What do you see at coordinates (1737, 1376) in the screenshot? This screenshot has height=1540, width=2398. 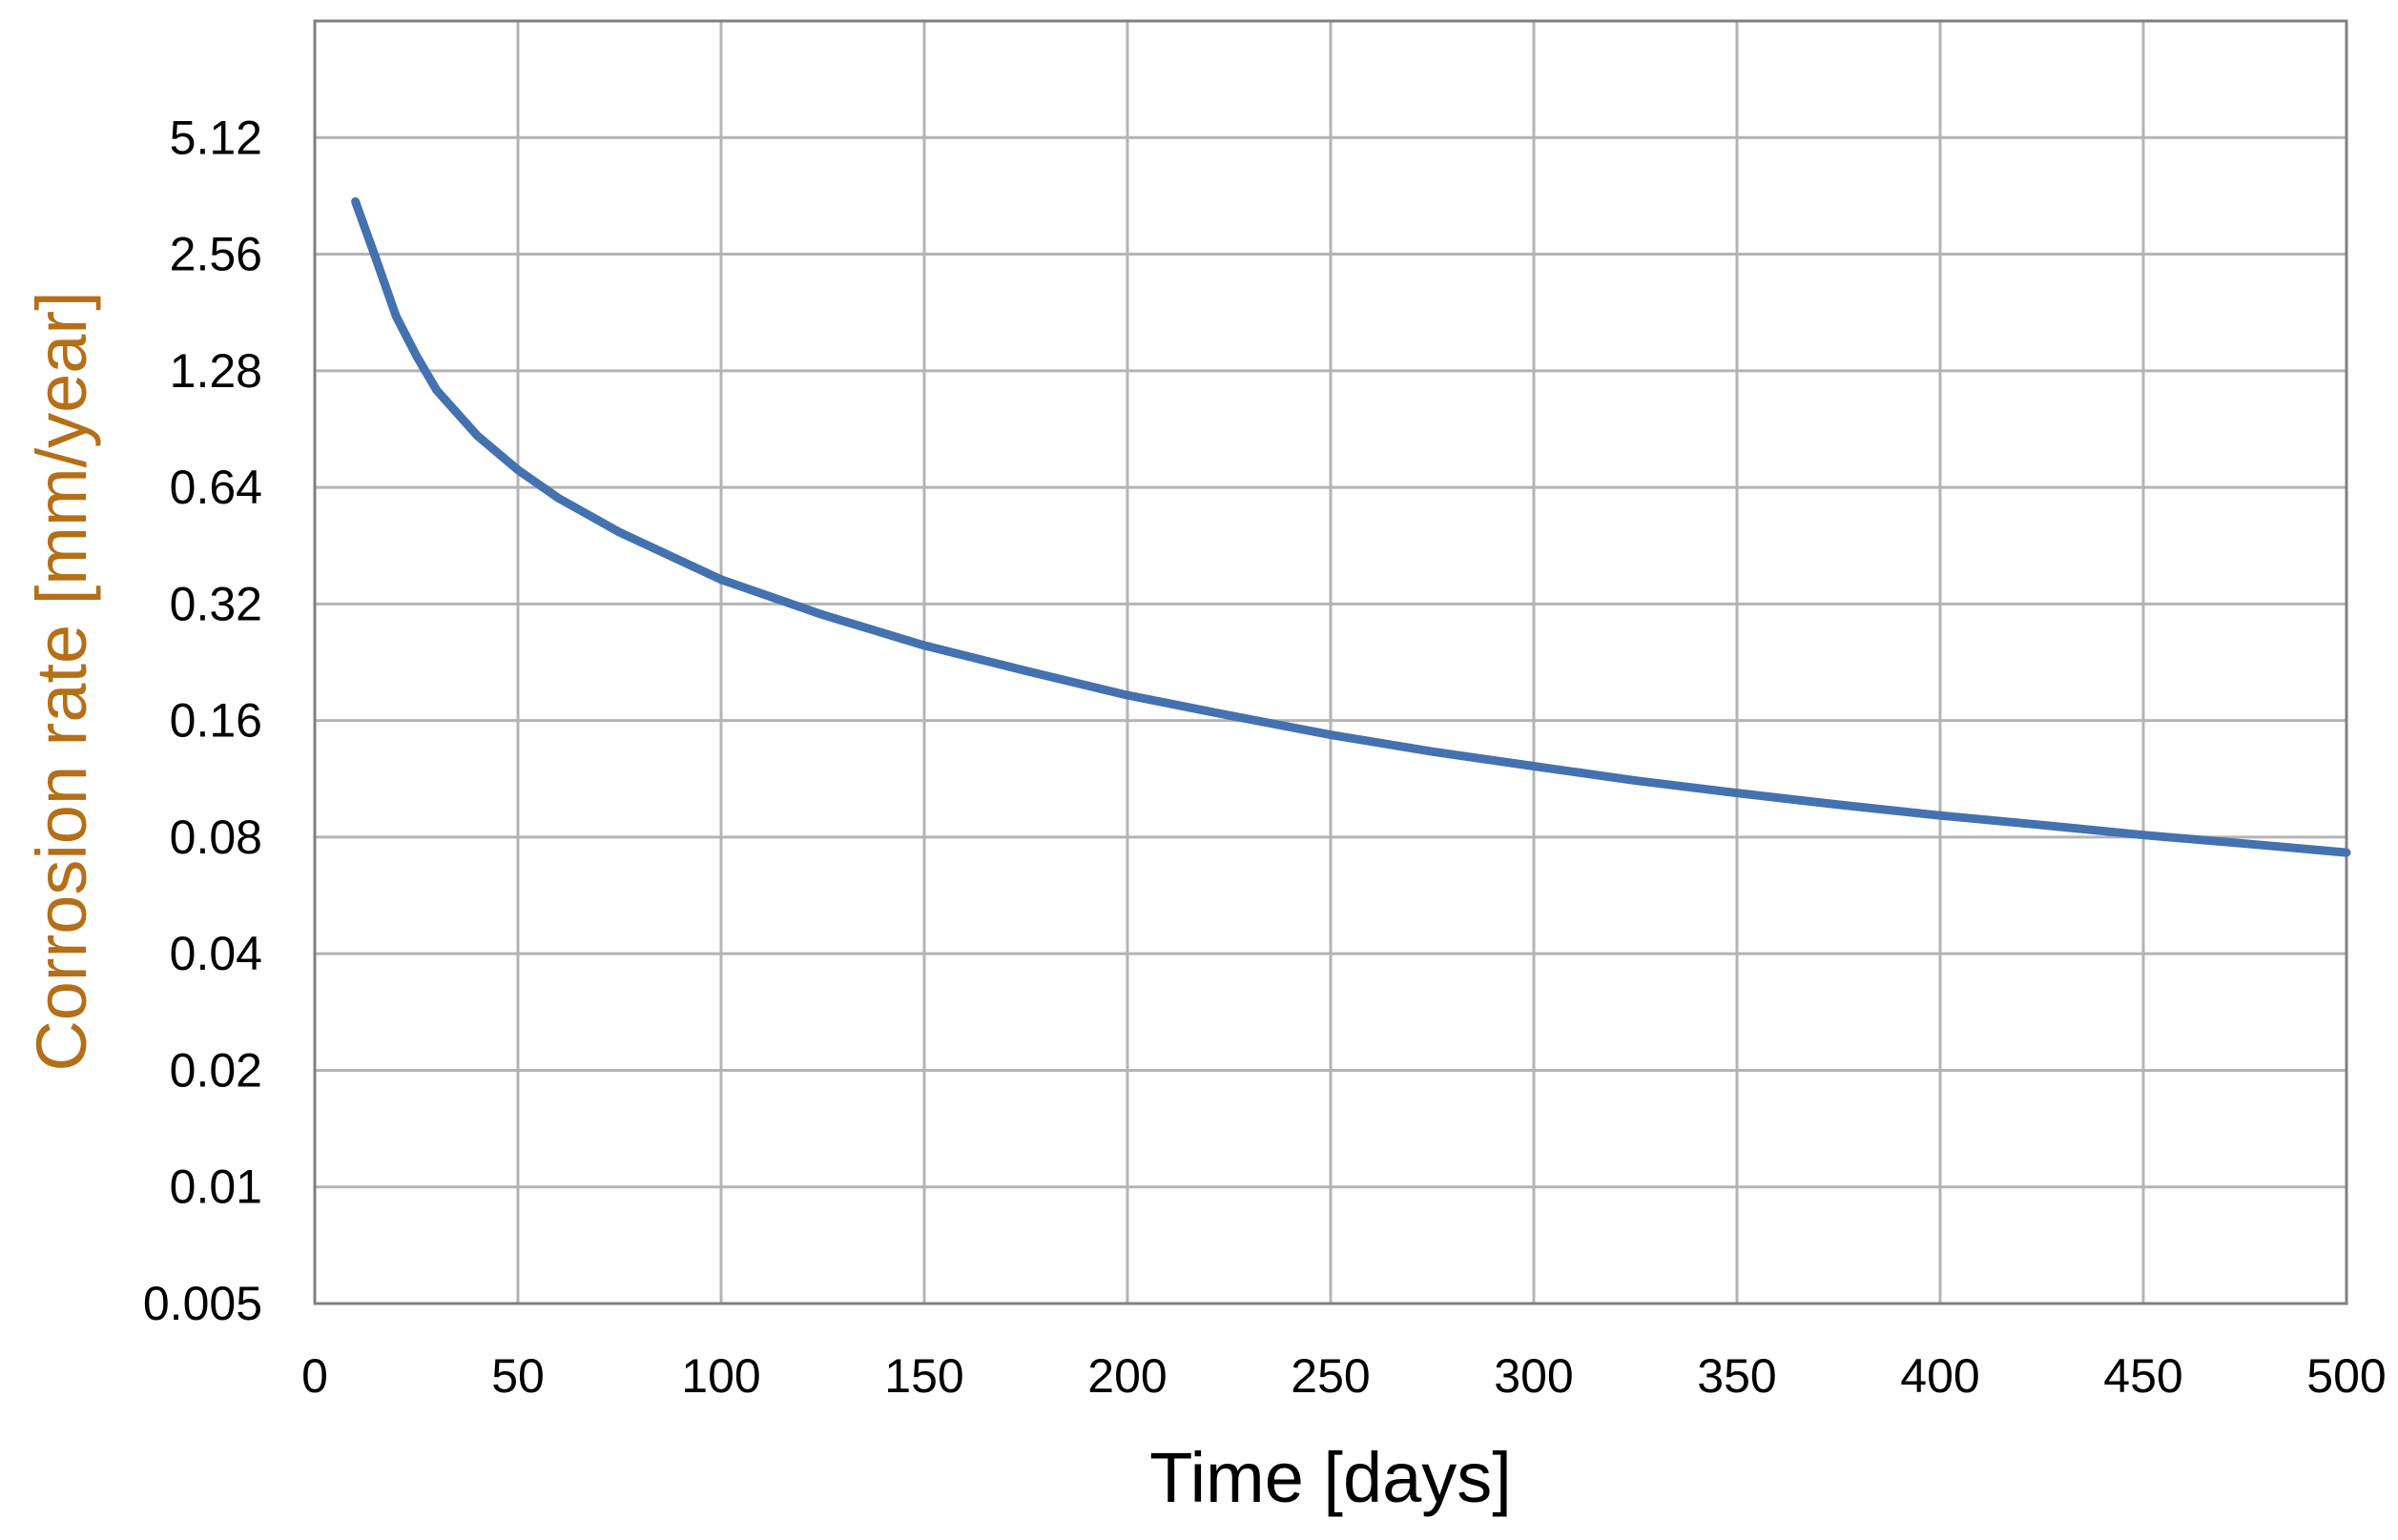 I see `x-tick-label: 350` at bounding box center [1737, 1376].